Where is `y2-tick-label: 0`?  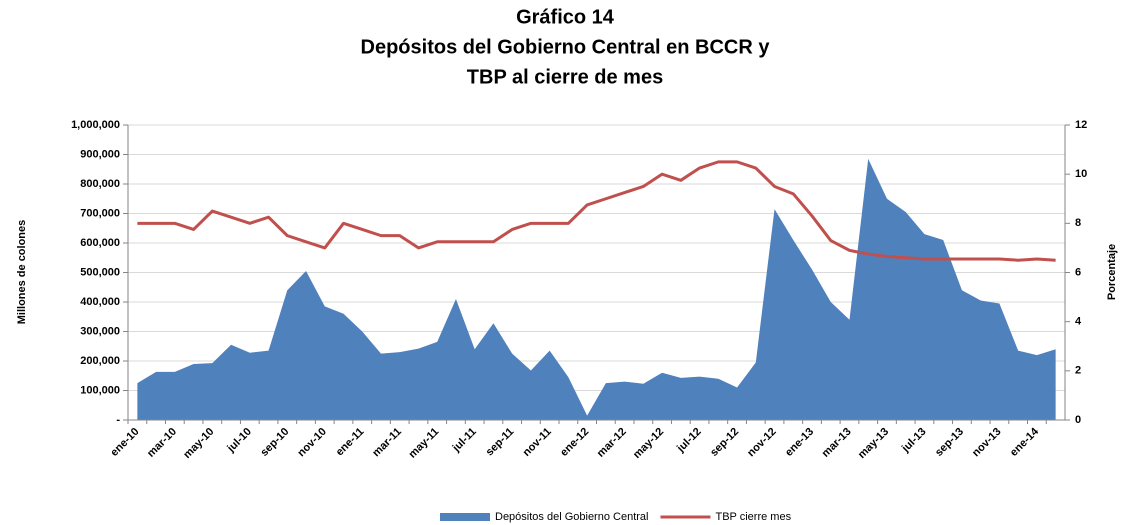 y2-tick-label: 0 is located at coordinates (1078, 420).